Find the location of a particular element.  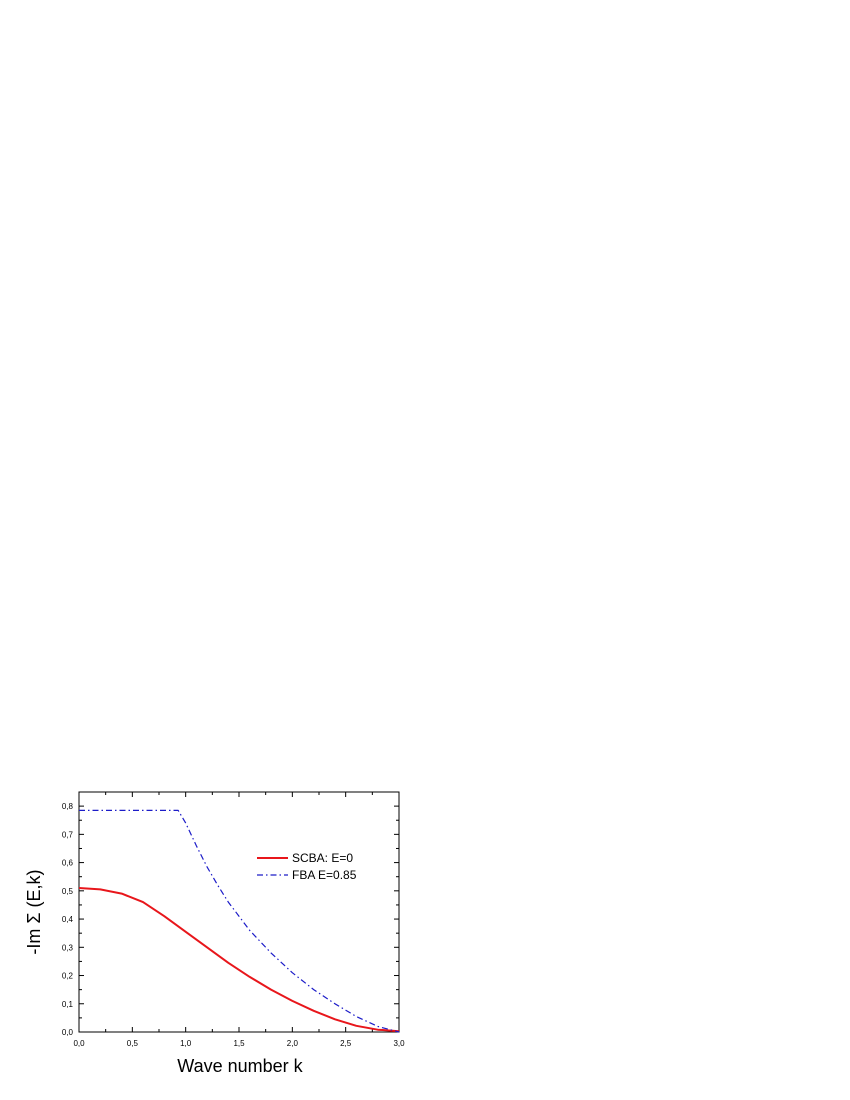

legend: SCBA: E=0 FBA E=0.85 is located at coordinates (307, 866).